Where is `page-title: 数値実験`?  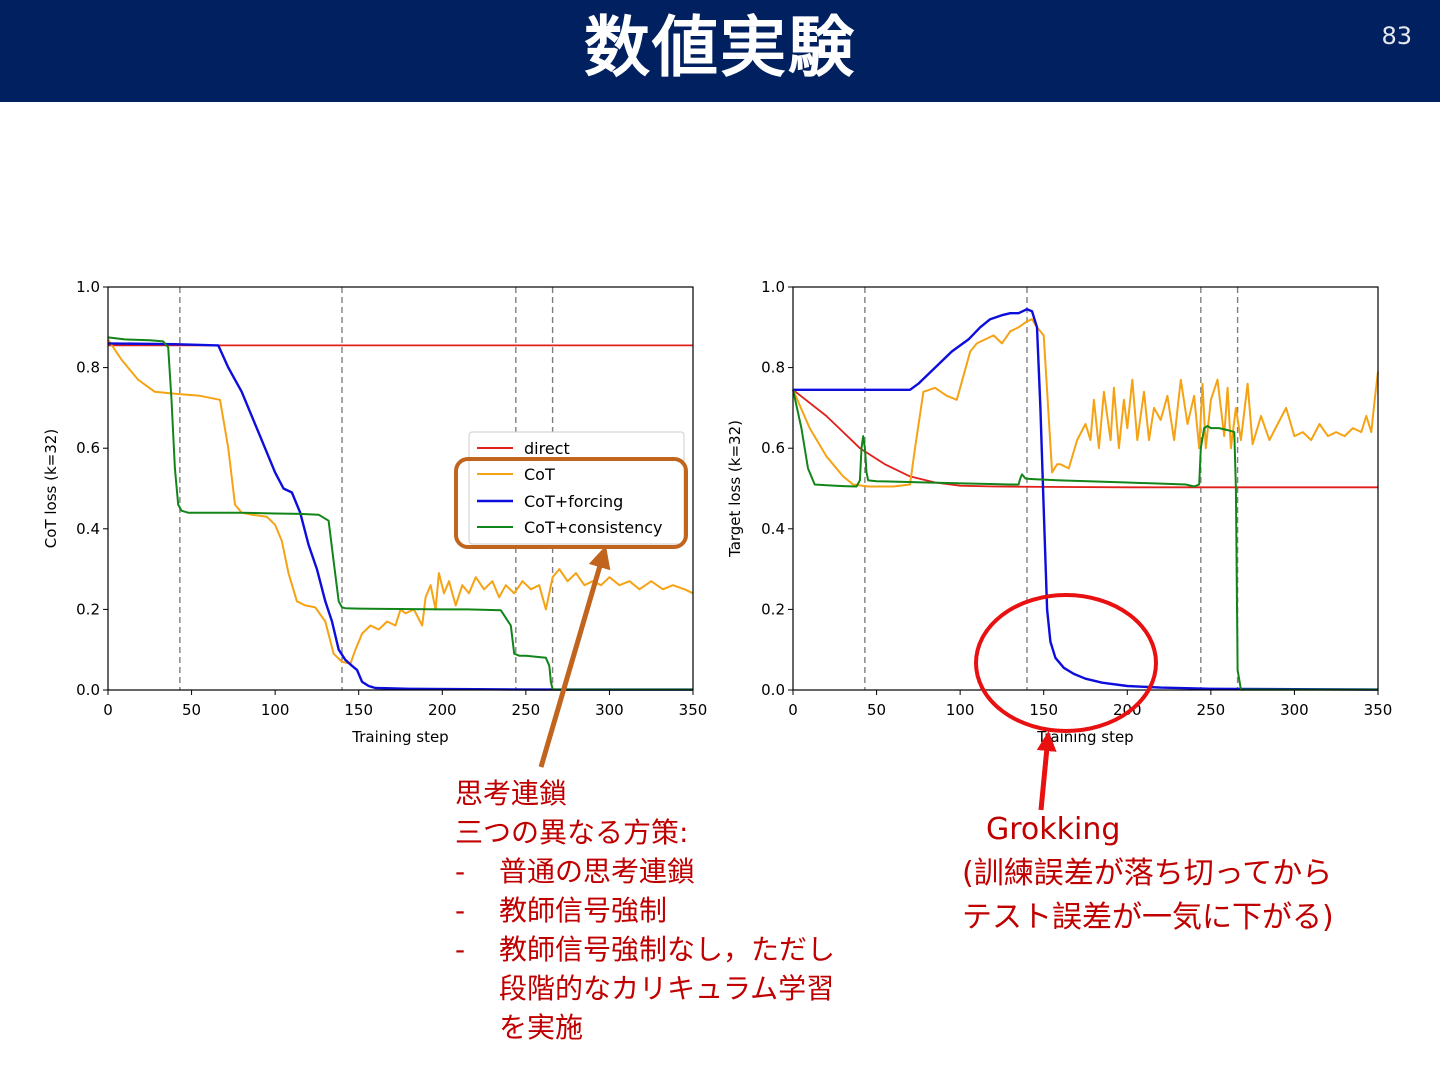 page-title: 数値実験 is located at coordinates (720, 47).